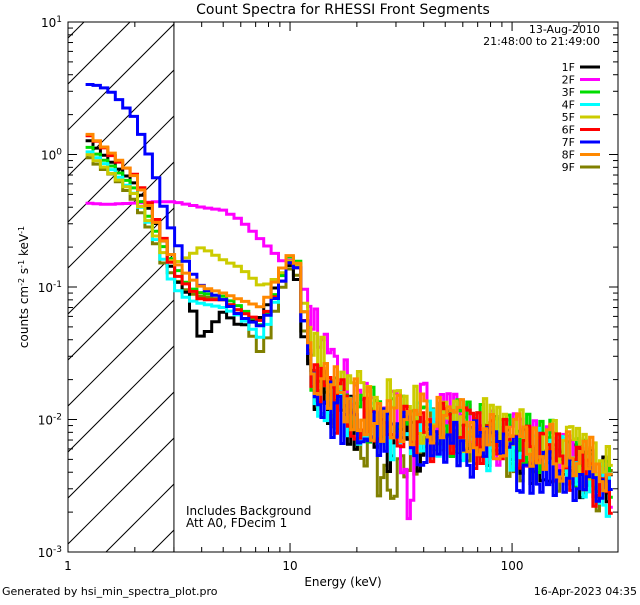  What do you see at coordinates (568, 130) in the screenshot?
I see `legend-label-6f: 6F` at bounding box center [568, 130].